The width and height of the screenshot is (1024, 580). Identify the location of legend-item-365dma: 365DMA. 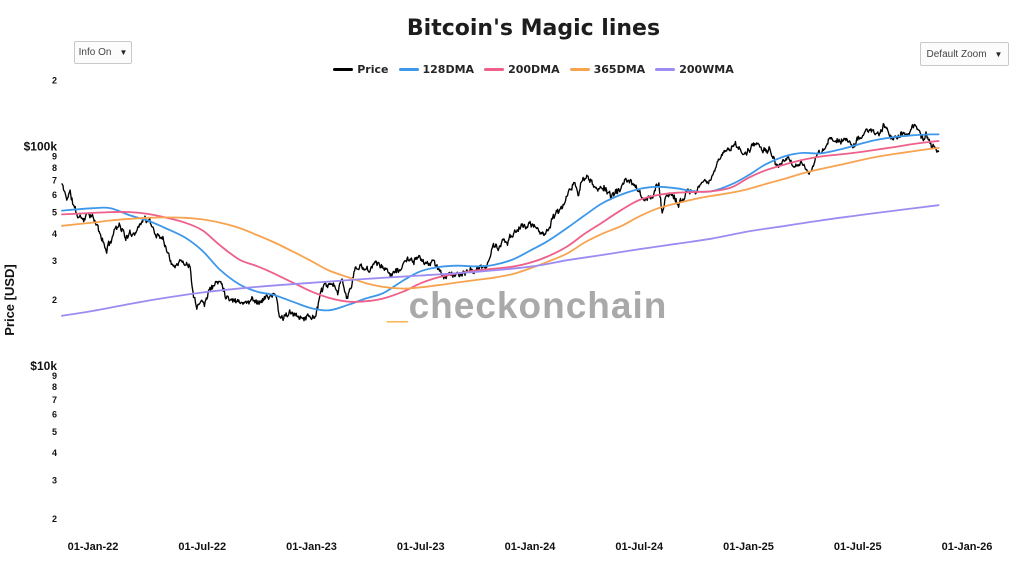
(607, 69).